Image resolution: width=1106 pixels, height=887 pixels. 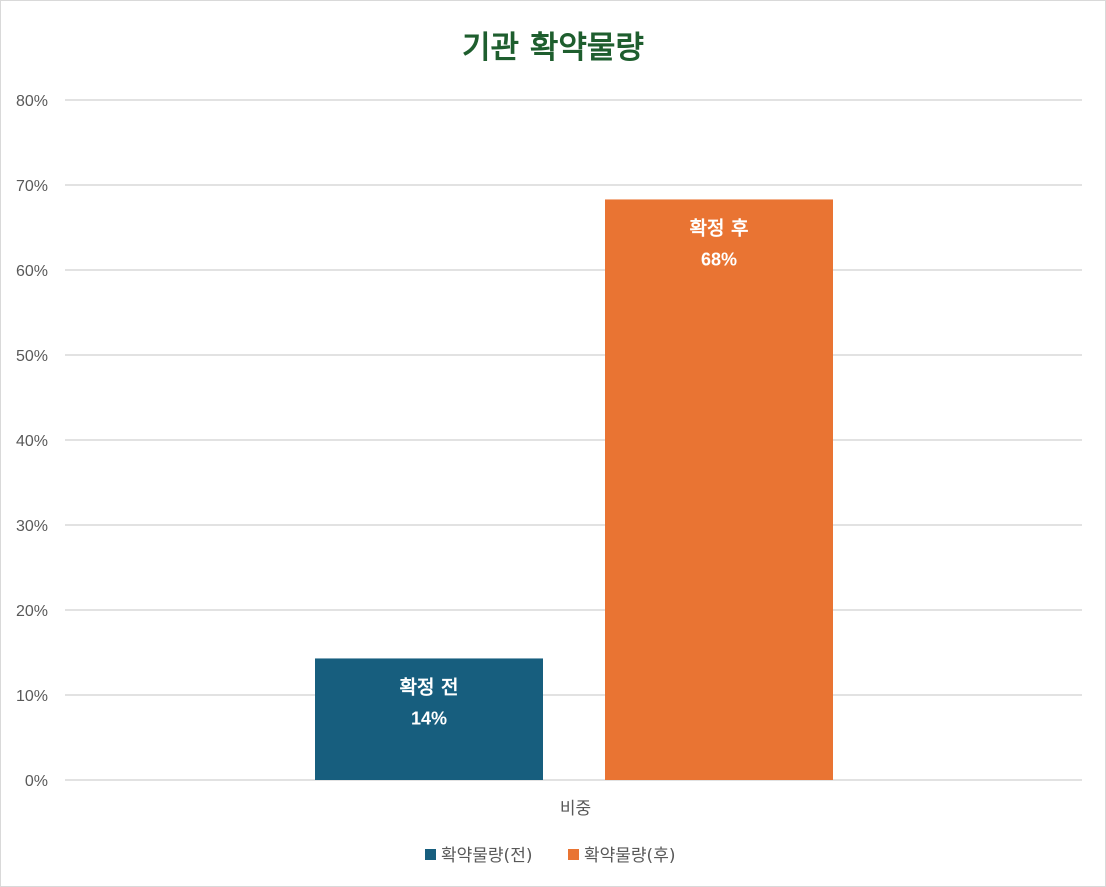 What do you see at coordinates (719, 489) in the screenshot?
I see `bar-after` at bounding box center [719, 489].